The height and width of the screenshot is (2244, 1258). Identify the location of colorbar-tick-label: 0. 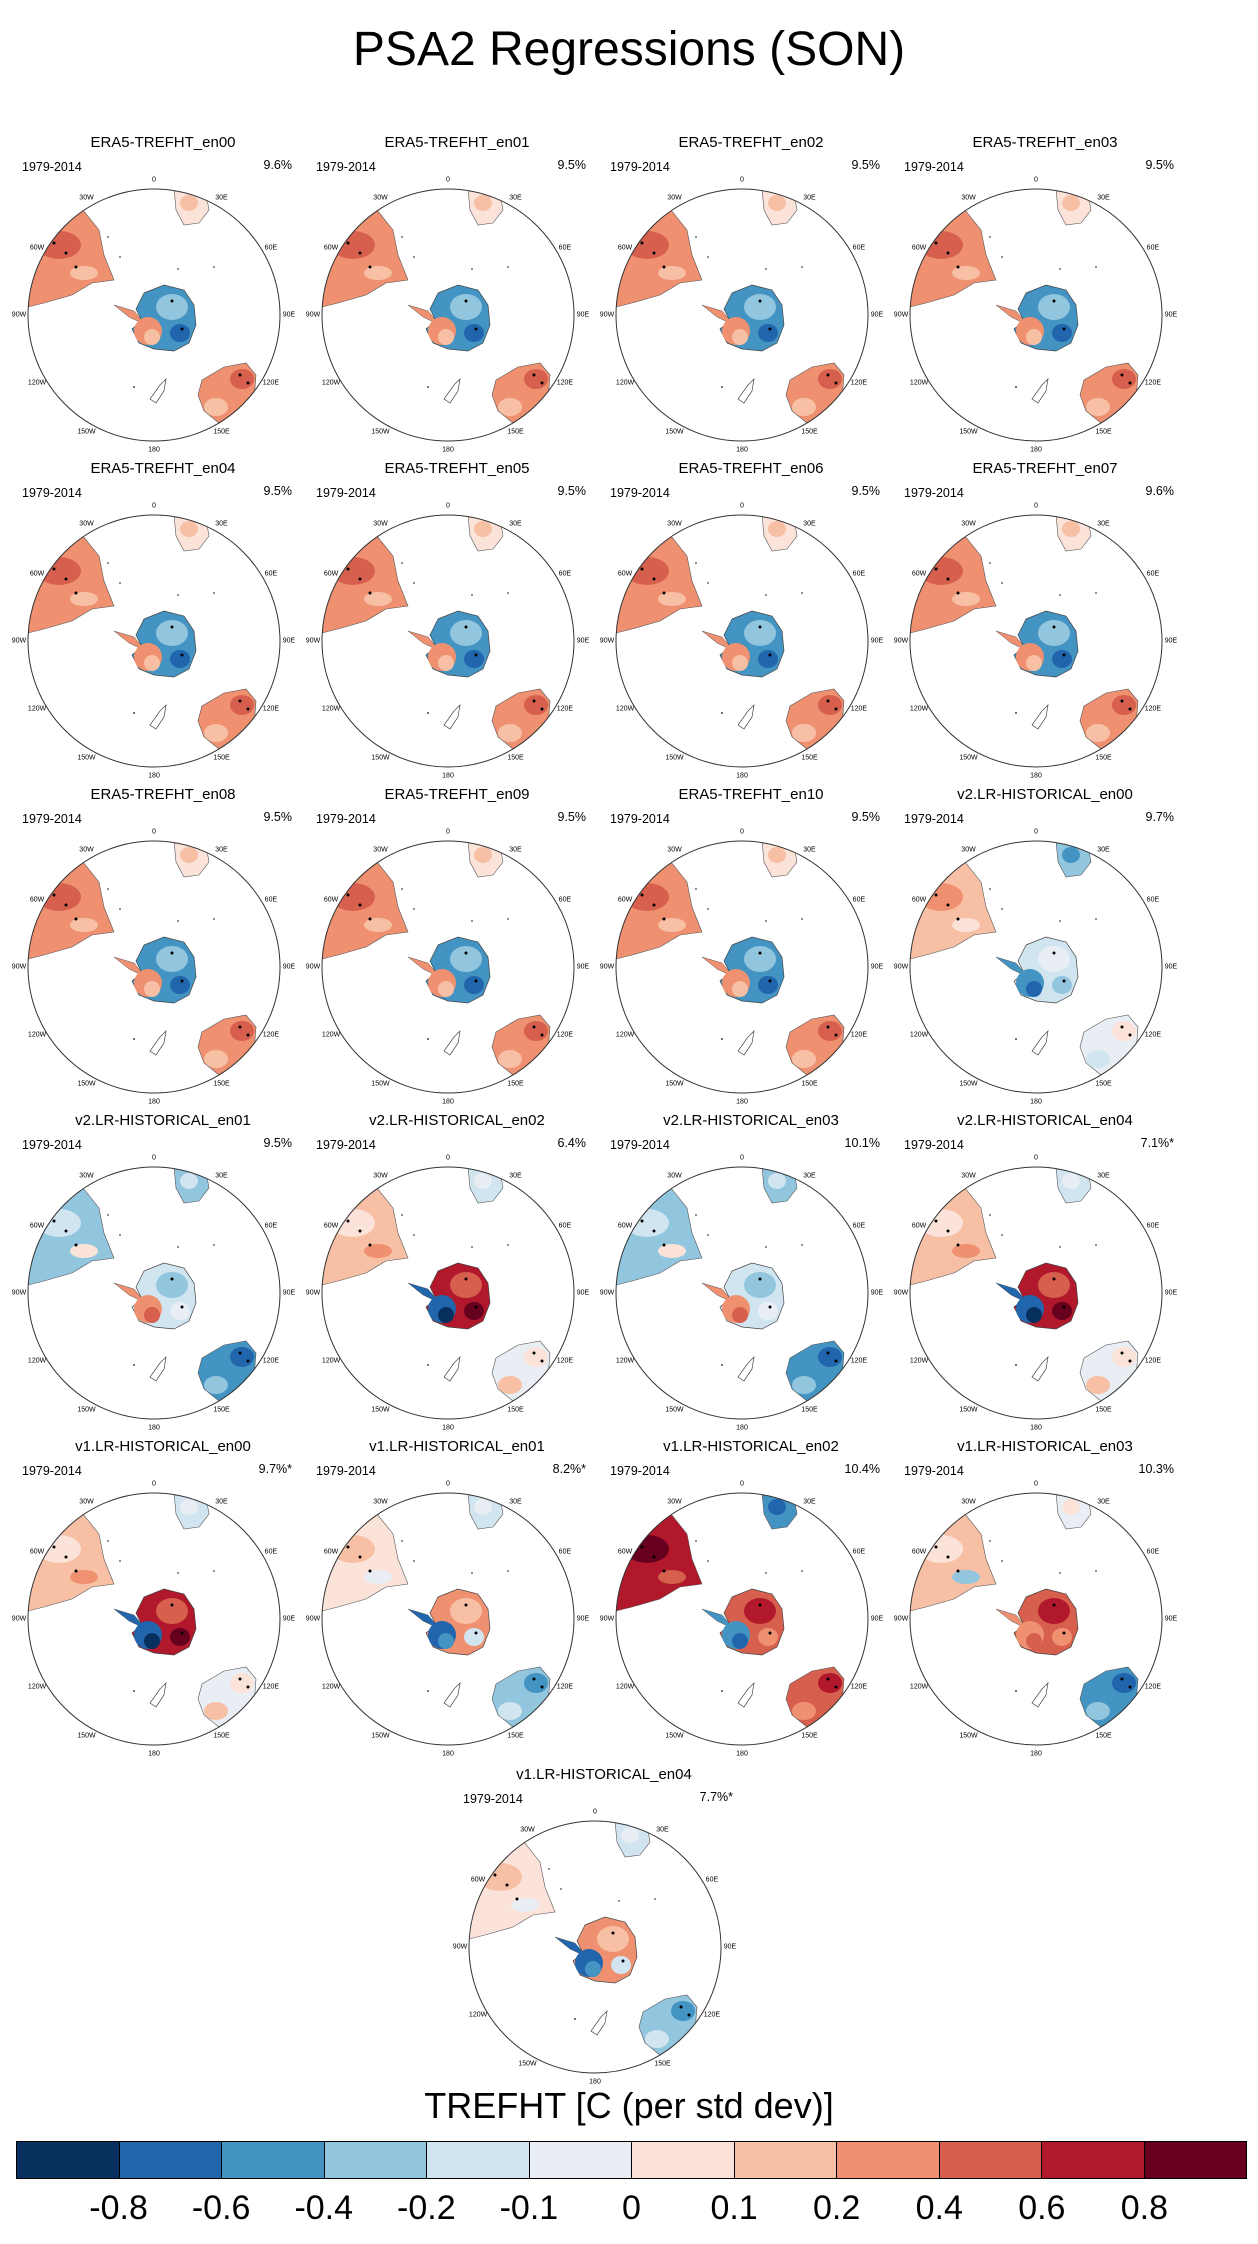
(631, 2208).